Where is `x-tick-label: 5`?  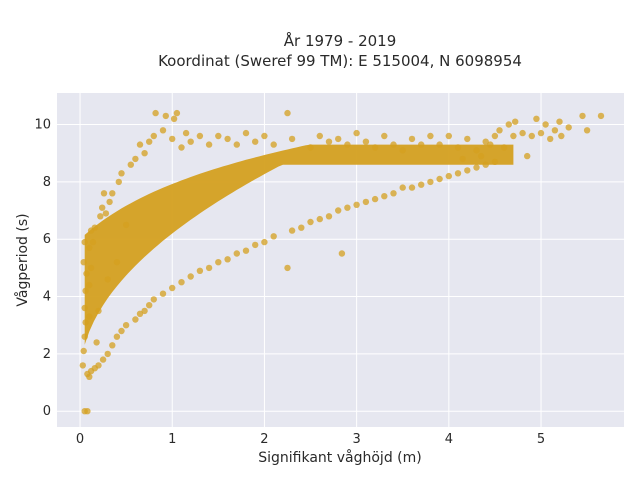 x-tick-label: 5 is located at coordinates (541, 439).